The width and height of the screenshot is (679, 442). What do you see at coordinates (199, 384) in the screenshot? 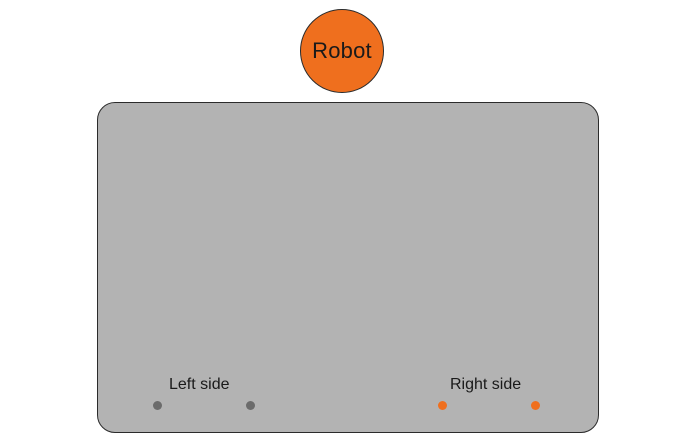
I see `left-side-label: Left side` at bounding box center [199, 384].